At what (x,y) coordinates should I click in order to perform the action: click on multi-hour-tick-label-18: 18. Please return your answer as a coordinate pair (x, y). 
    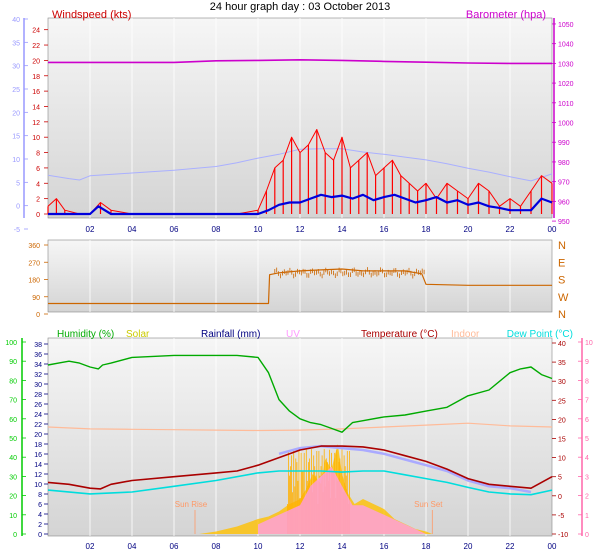
    Looking at the image, I should click on (426, 546).